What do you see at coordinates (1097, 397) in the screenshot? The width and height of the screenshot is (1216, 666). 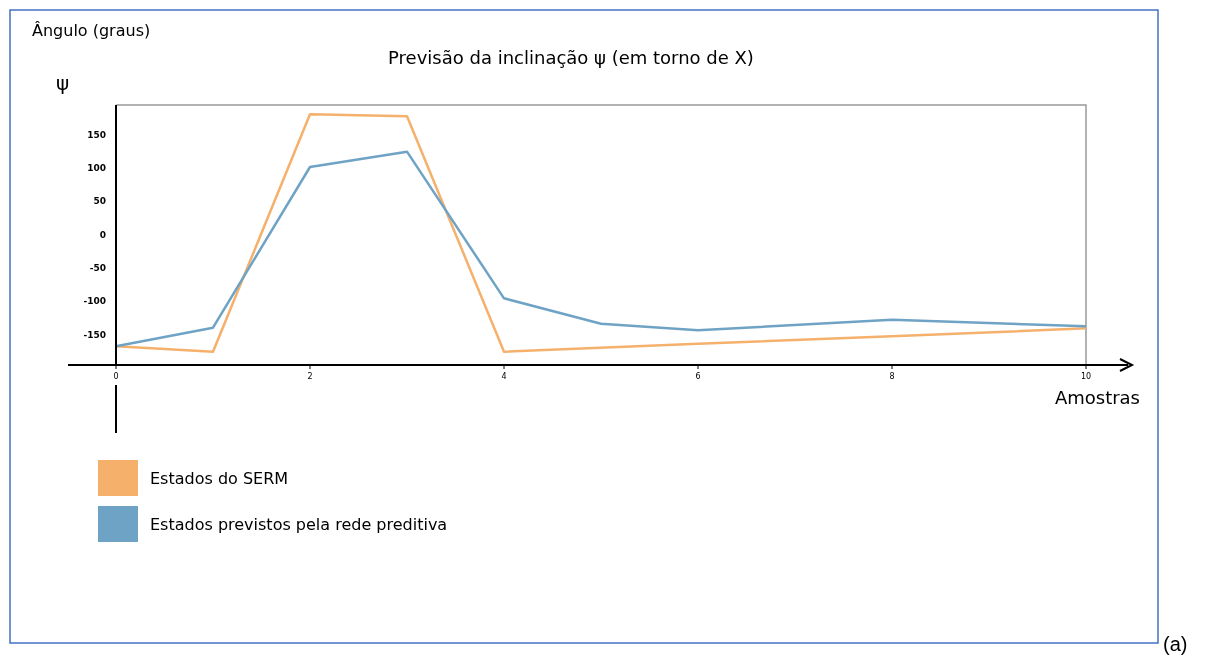 I see `x-axis-title: Amostras` at bounding box center [1097, 397].